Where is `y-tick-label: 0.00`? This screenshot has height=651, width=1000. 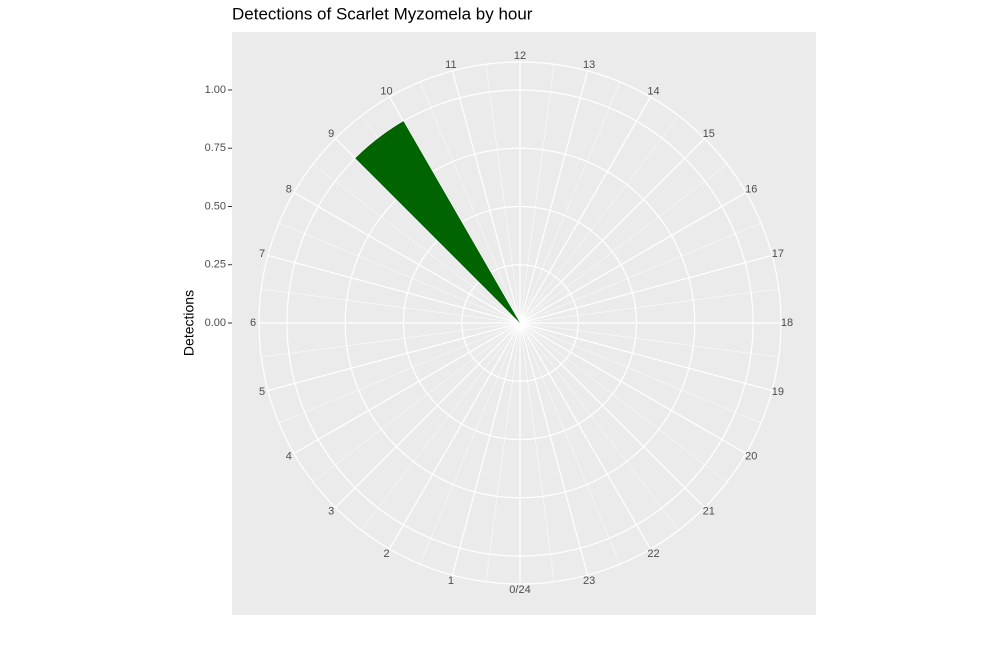
y-tick-label: 0.00 is located at coordinates (215, 323).